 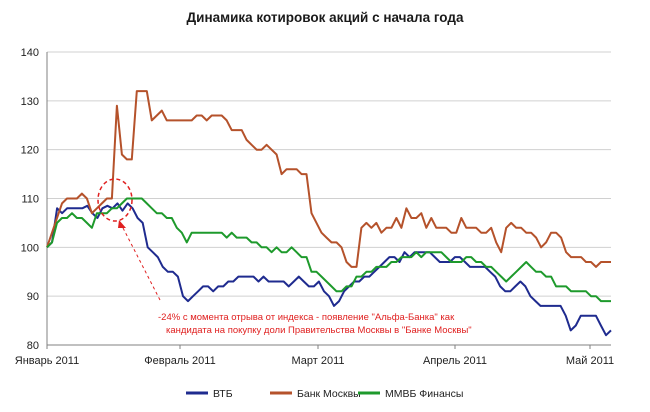 What do you see at coordinates (223, 394) in the screenshot?
I see `legend-label: ВТБ` at bounding box center [223, 394].